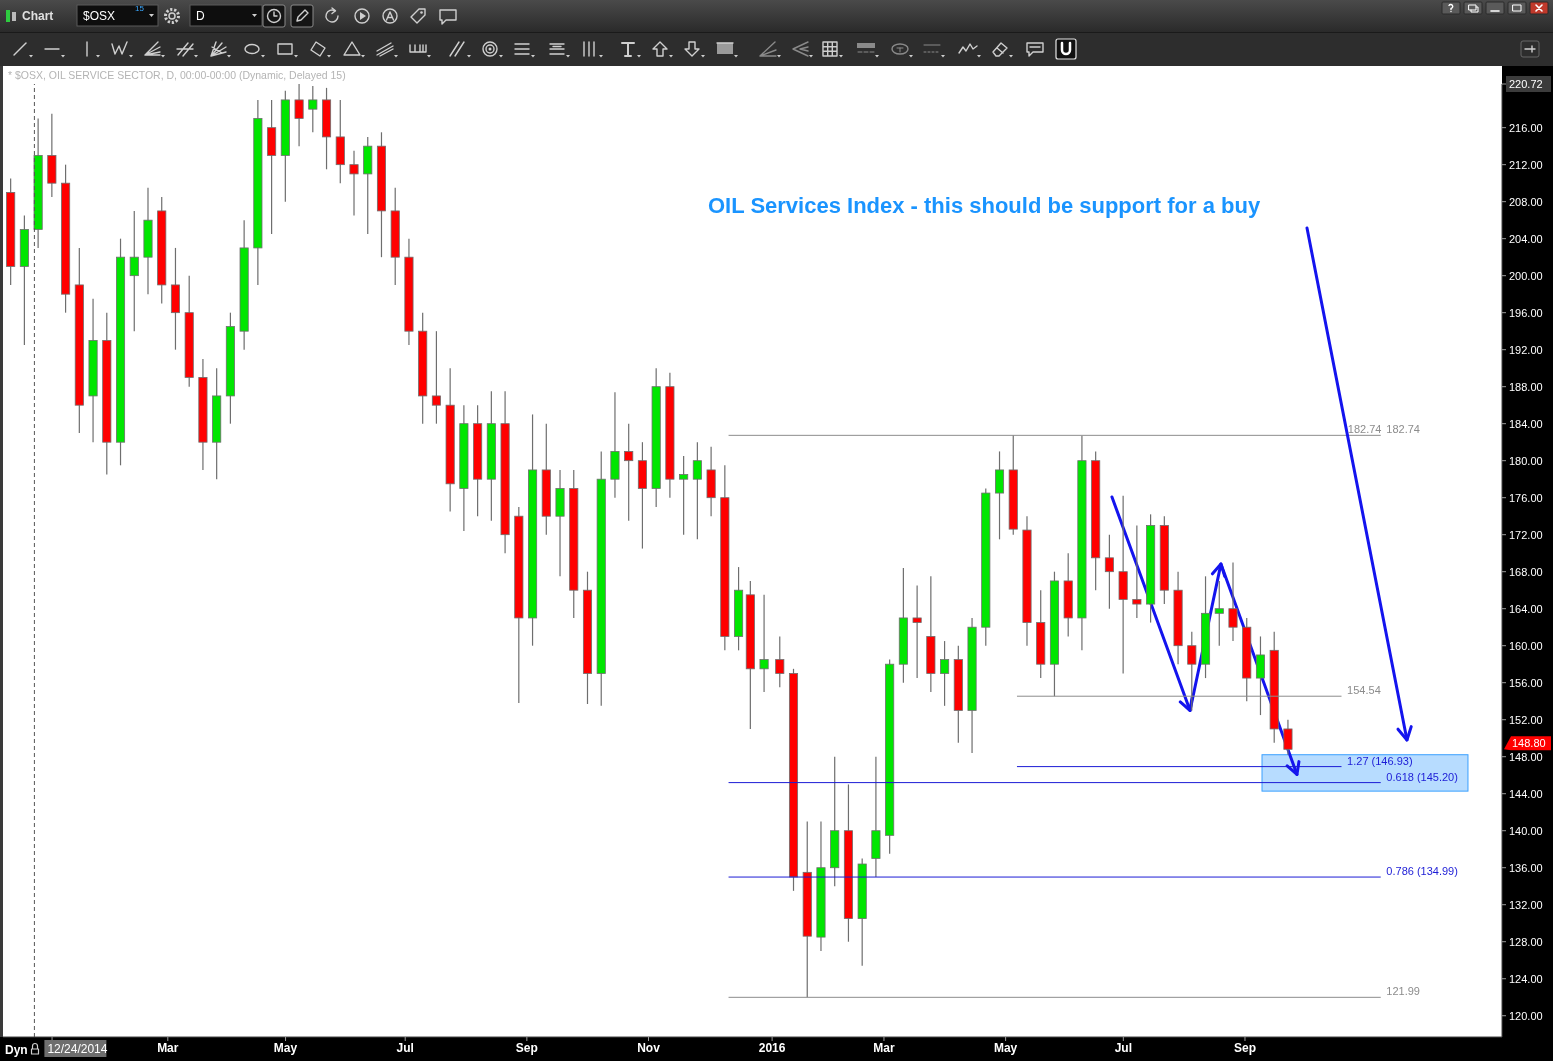  What do you see at coordinates (1526, 386) in the screenshot?
I see `y-tick-label: 188.00` at bounding box center [1526, 386].